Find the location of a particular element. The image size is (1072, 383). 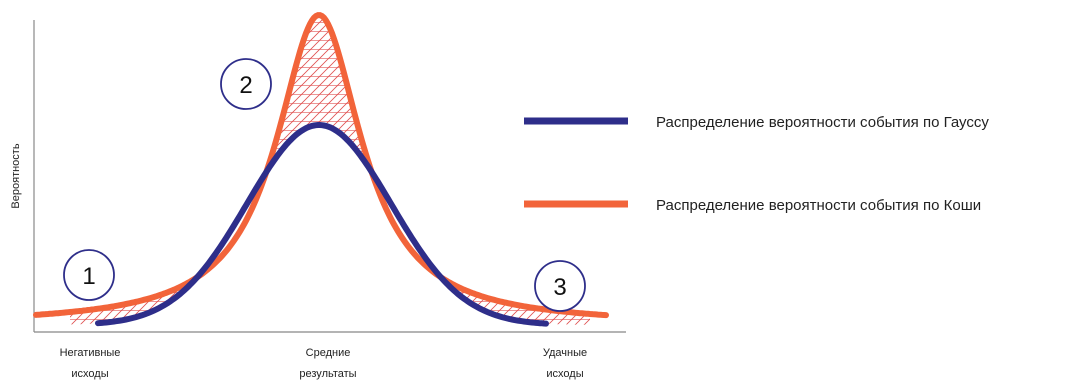

x-label-positive-line1: Удачные is located at coordinates (565, 353).